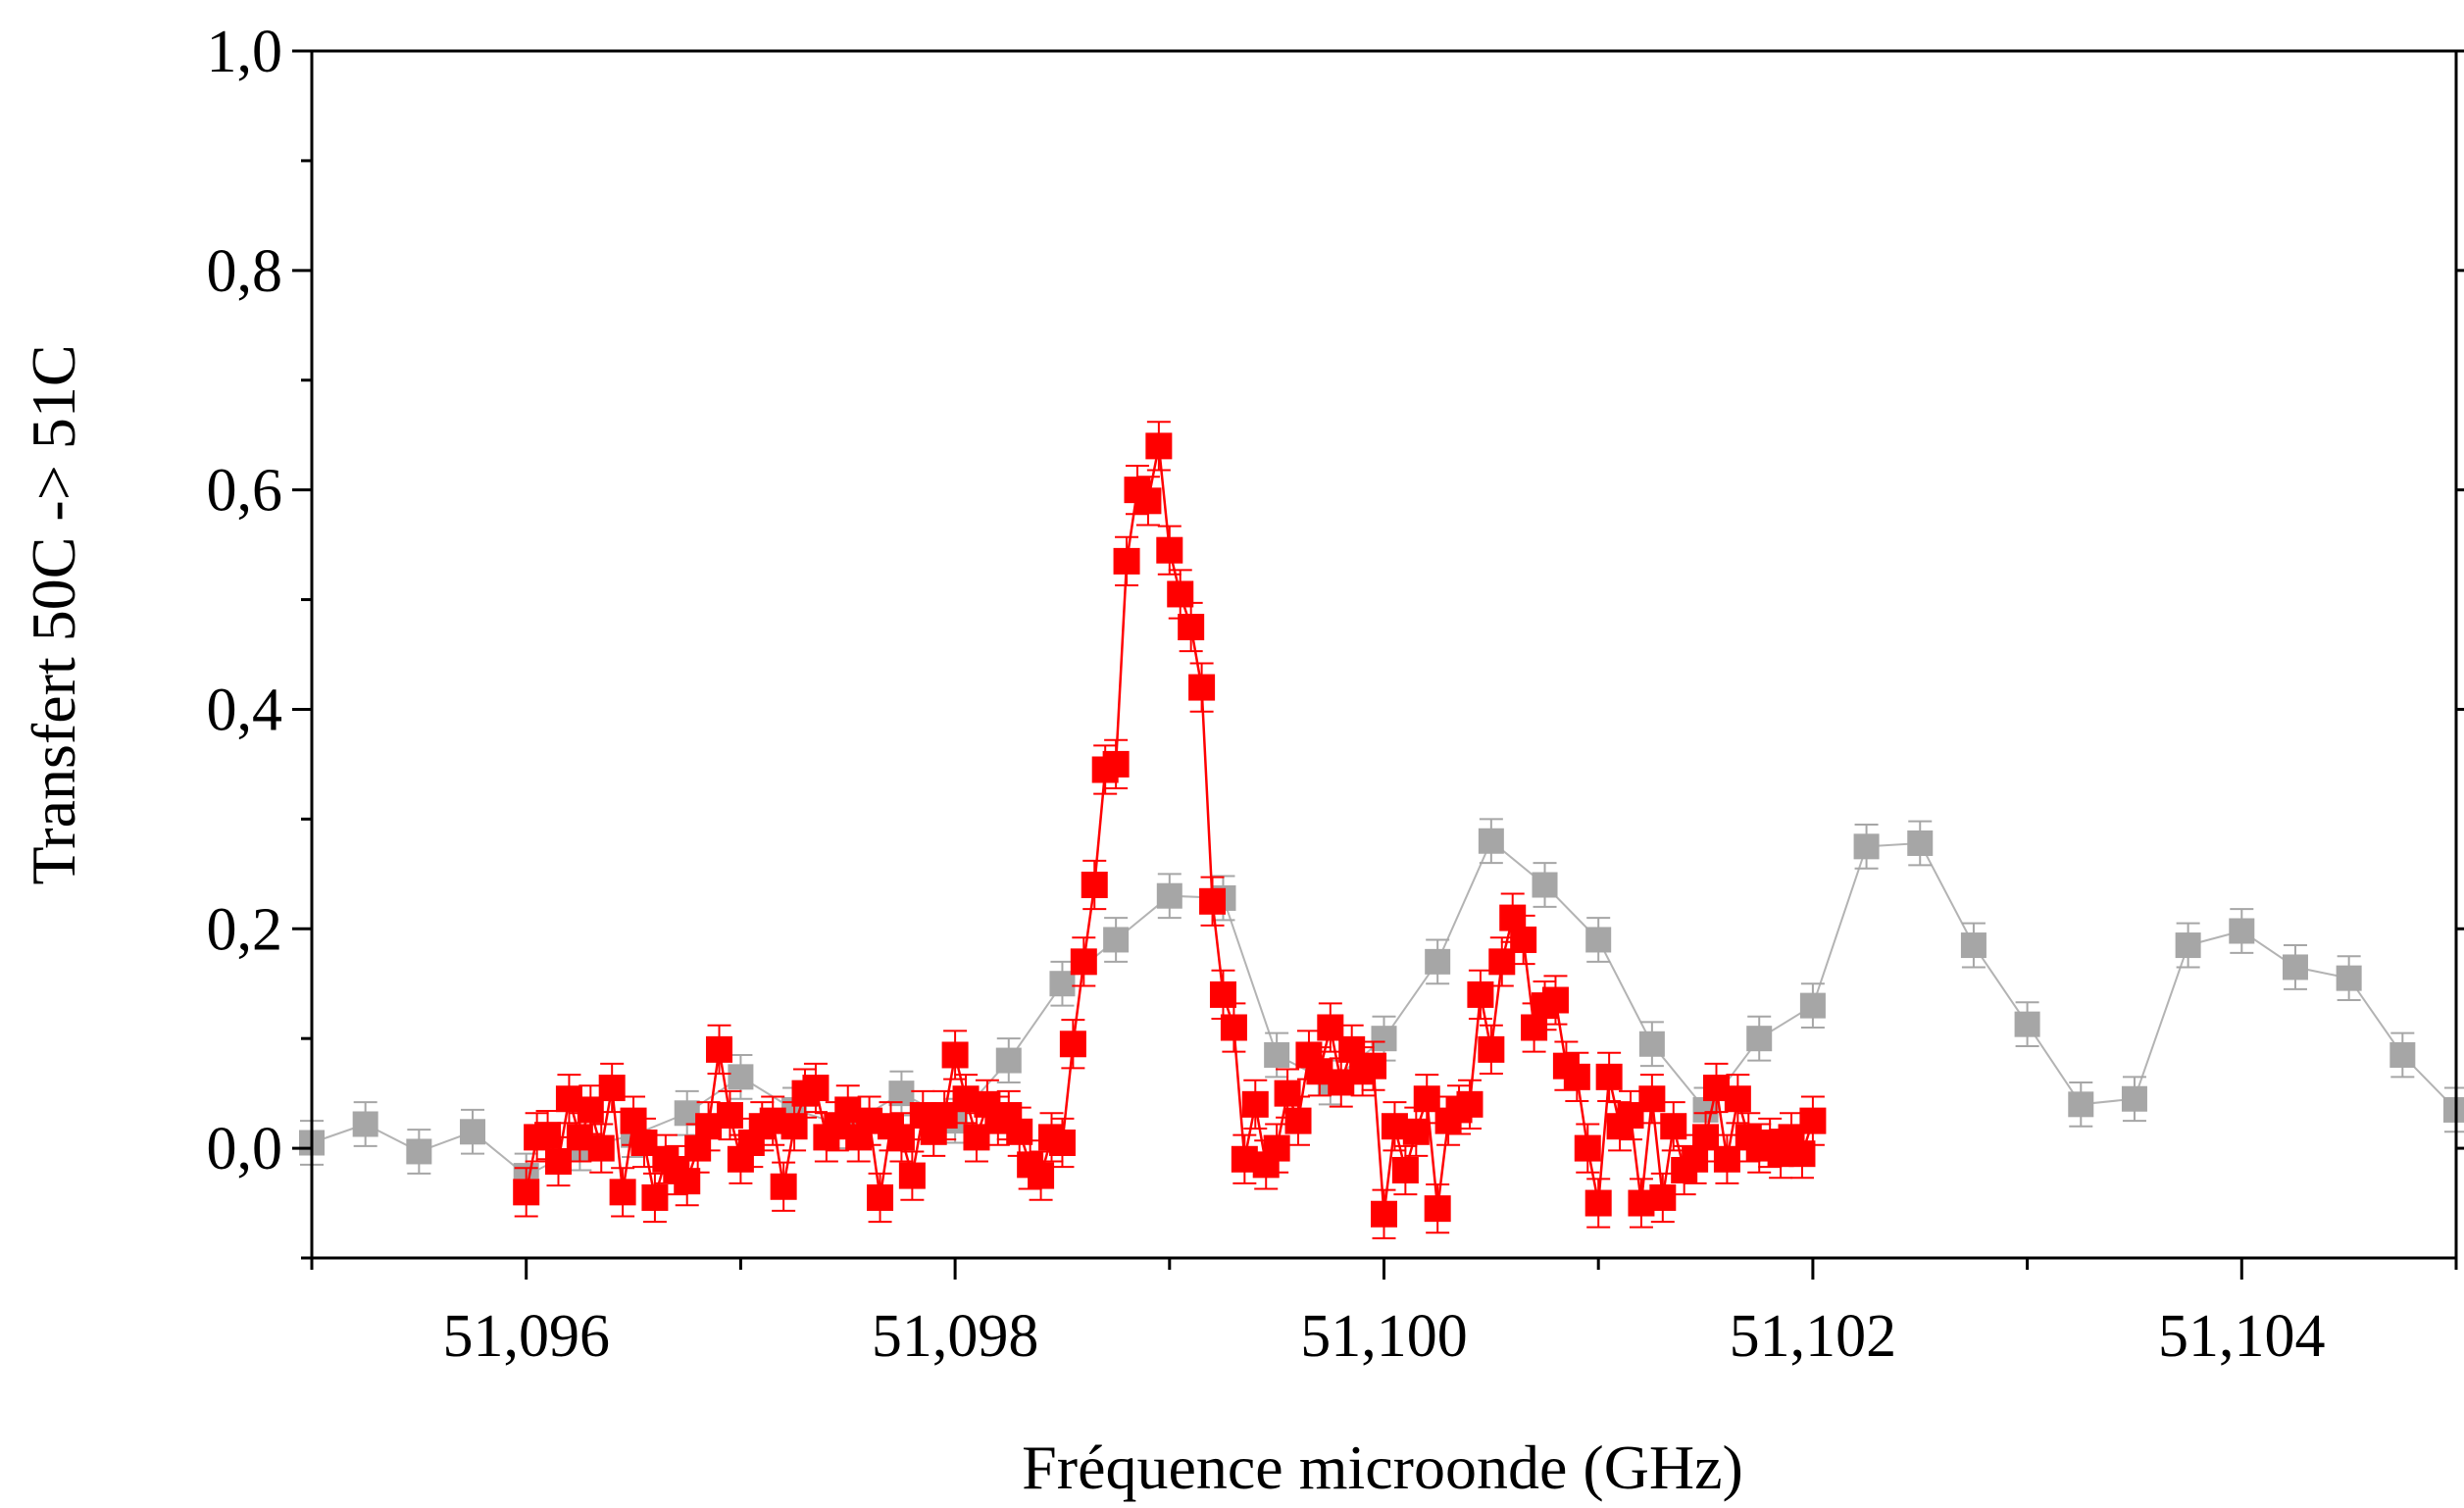  Describe the element at coordinates (526, 1337) in the screenshot. I see `x-tick-label: 51,096` at that location.